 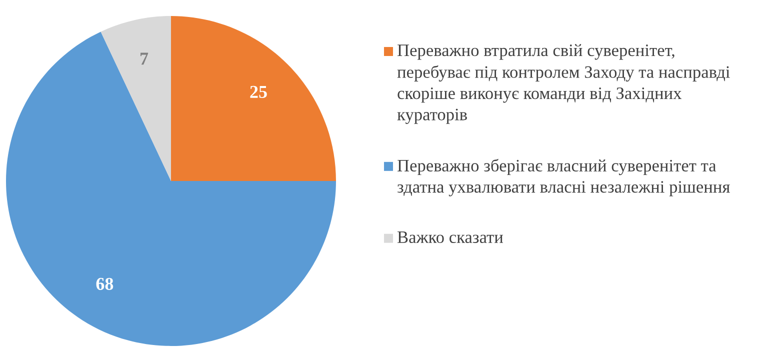 I want to click on data-label: 7, so click(x=144, y=58).